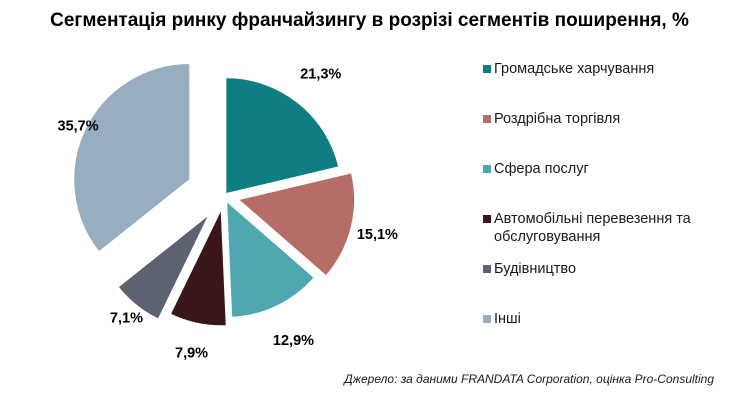 The image size is (739, 402). Describe the element at coordinates (541, 169) in the screenshot. I see `legend-label: Сфера послуг` at that location.